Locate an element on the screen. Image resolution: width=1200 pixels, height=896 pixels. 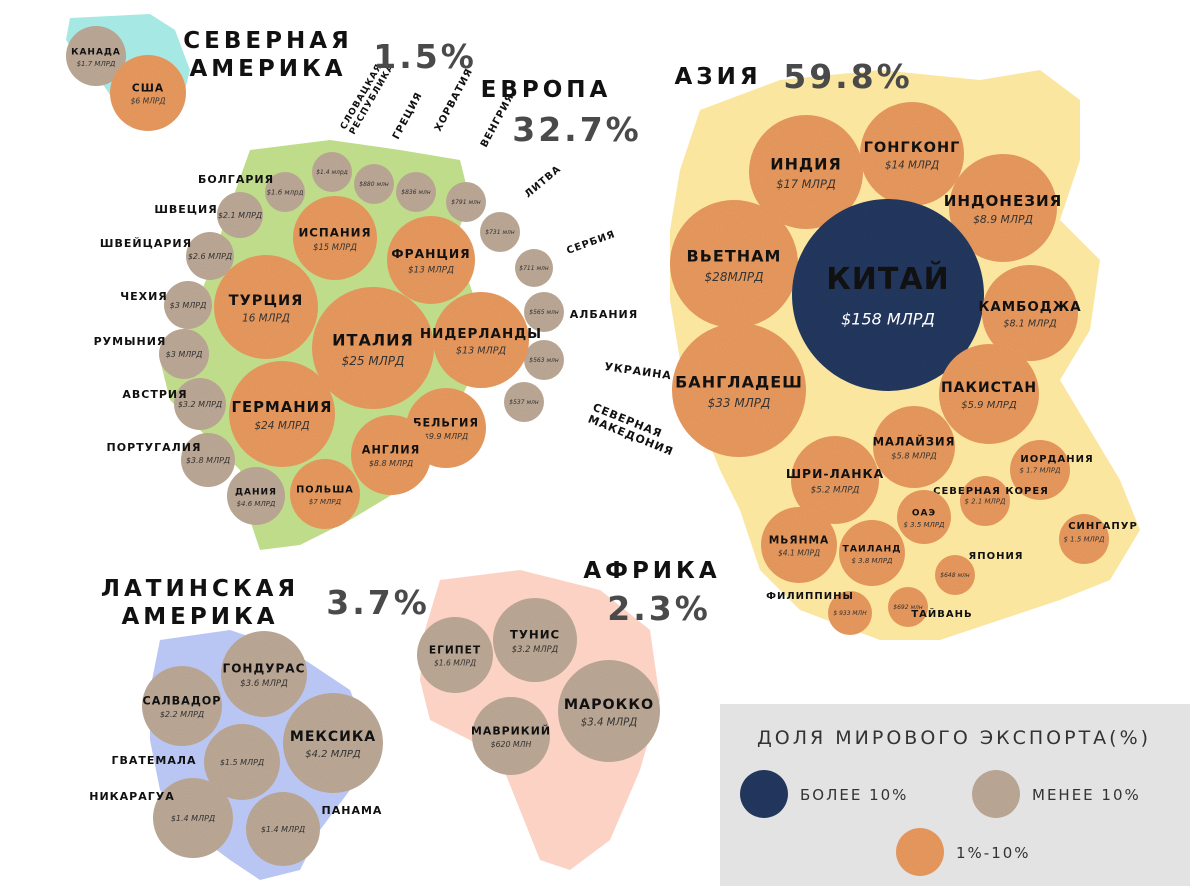
bubble-panama: $1.4 МЛРД ПАНАМА is located at coordinates (314, 829).